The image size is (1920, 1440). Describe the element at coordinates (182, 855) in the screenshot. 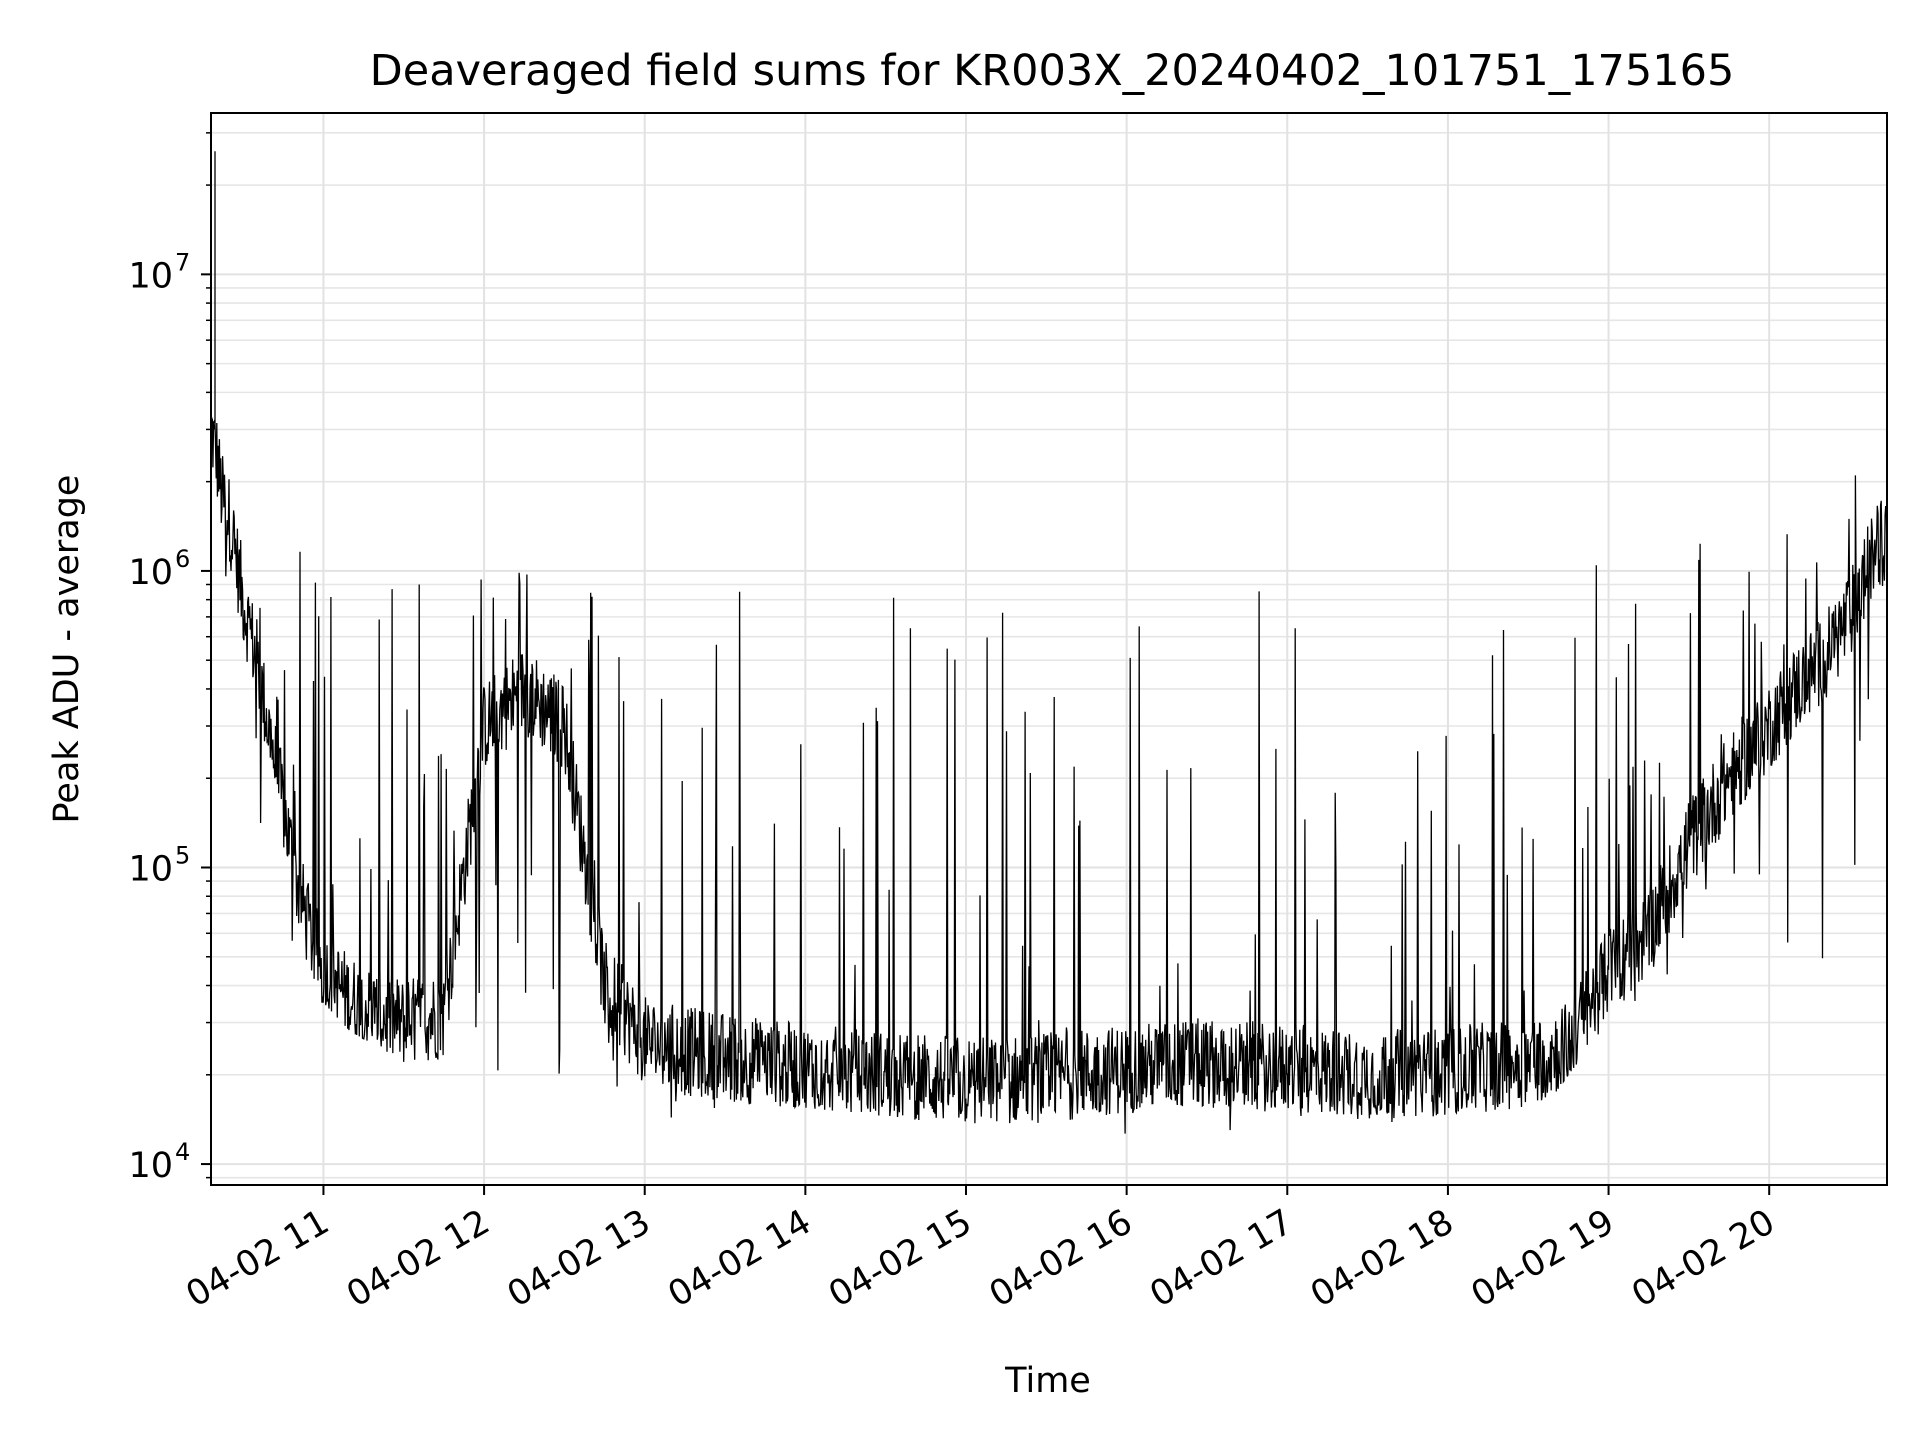

I see `y-tick-exponent: 5` at that location.